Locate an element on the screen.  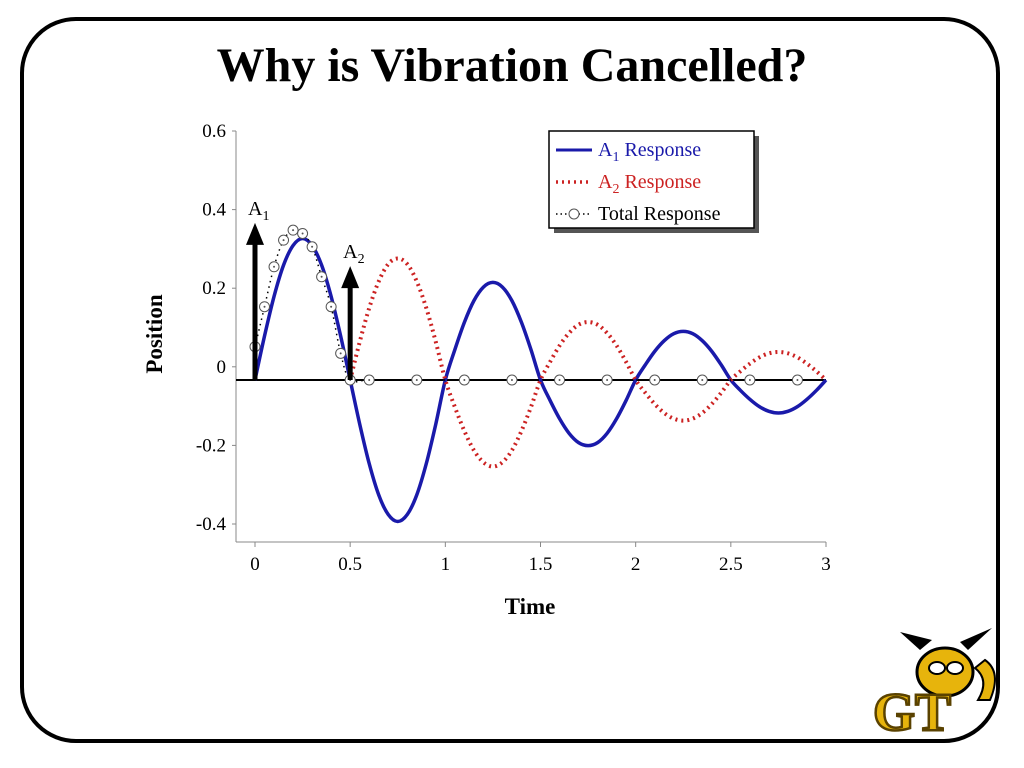
series-a2-line is located at coordinates (588, 362).